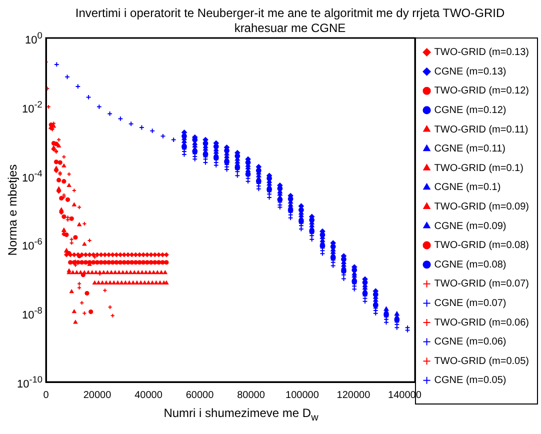 The image size is (541, 434). What do you see at coordinates (97, 395) in the screenshot?
I see `x-tick-label: 20000` at bounding box center [97, 395].